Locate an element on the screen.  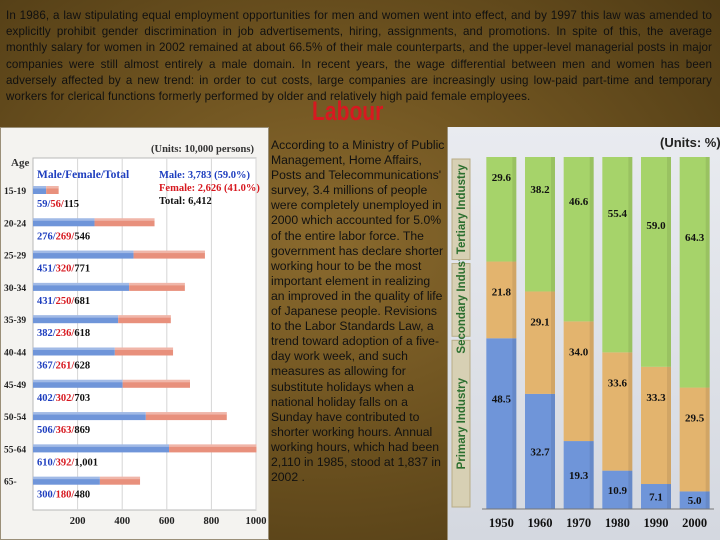
x-tick-label: 400 is located at coordinates (122, 521).